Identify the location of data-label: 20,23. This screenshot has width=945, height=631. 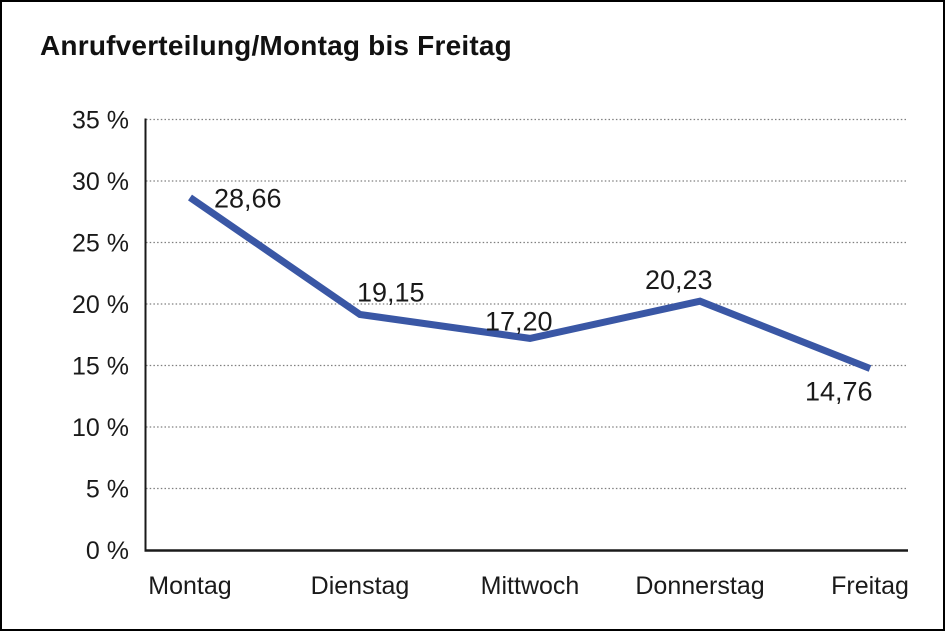
(679, 280).